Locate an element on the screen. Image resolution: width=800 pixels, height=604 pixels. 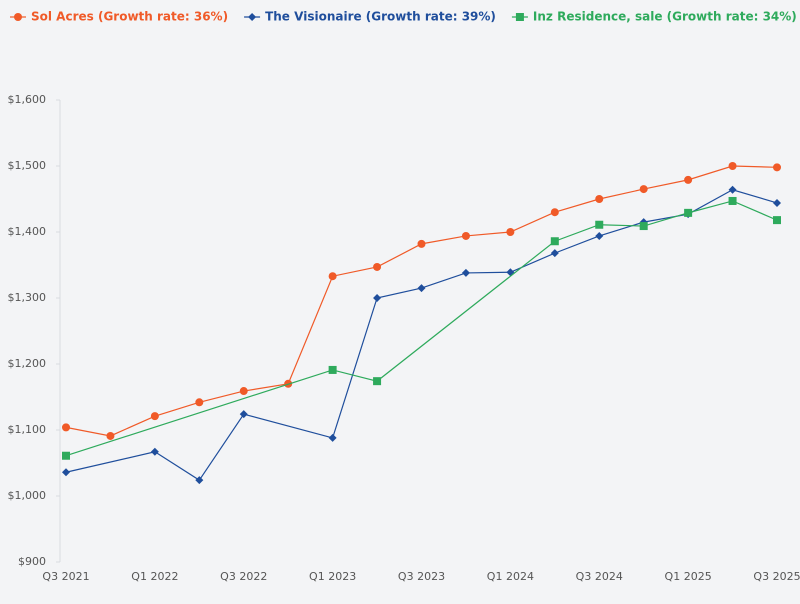
legend-label: Inz Residence, sale (Growth rate: 34%) is located at coordinates (665, 17).